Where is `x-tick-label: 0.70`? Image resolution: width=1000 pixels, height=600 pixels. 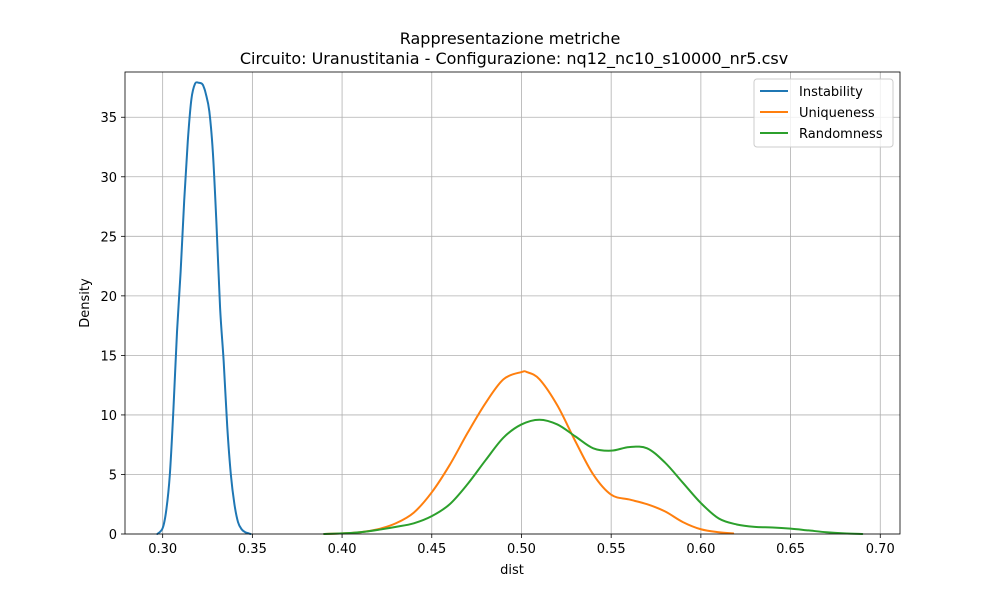
x-tick-label: 0.70 is located at coordinates (880, 549).